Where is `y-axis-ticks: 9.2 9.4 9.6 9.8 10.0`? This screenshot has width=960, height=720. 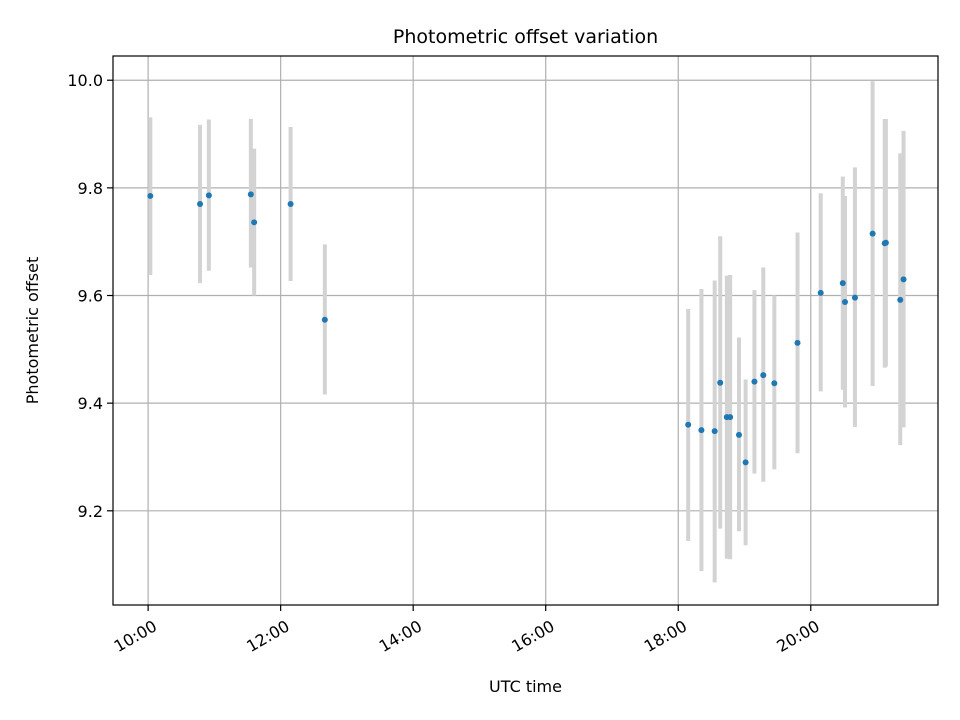 y-axis-ticks: 9.2 9.4 9.6 9.8 10.0 is located at coordinates (90, 296).